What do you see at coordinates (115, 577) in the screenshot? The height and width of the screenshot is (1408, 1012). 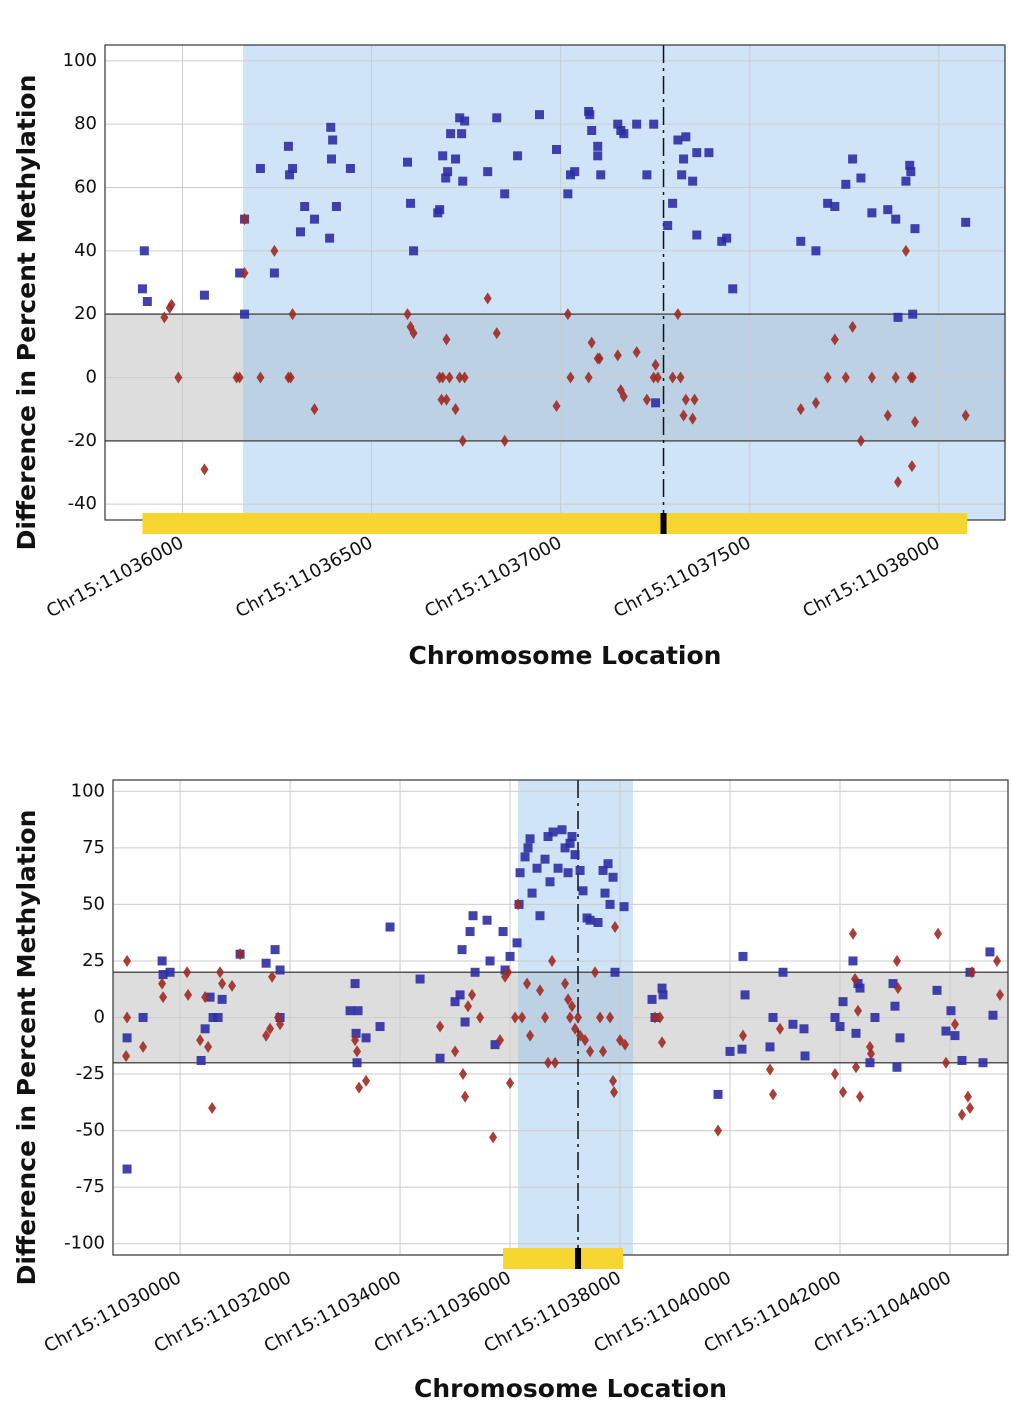 I see `x-tick-label: Chr15:11036000` at bounding box center [115, 577].